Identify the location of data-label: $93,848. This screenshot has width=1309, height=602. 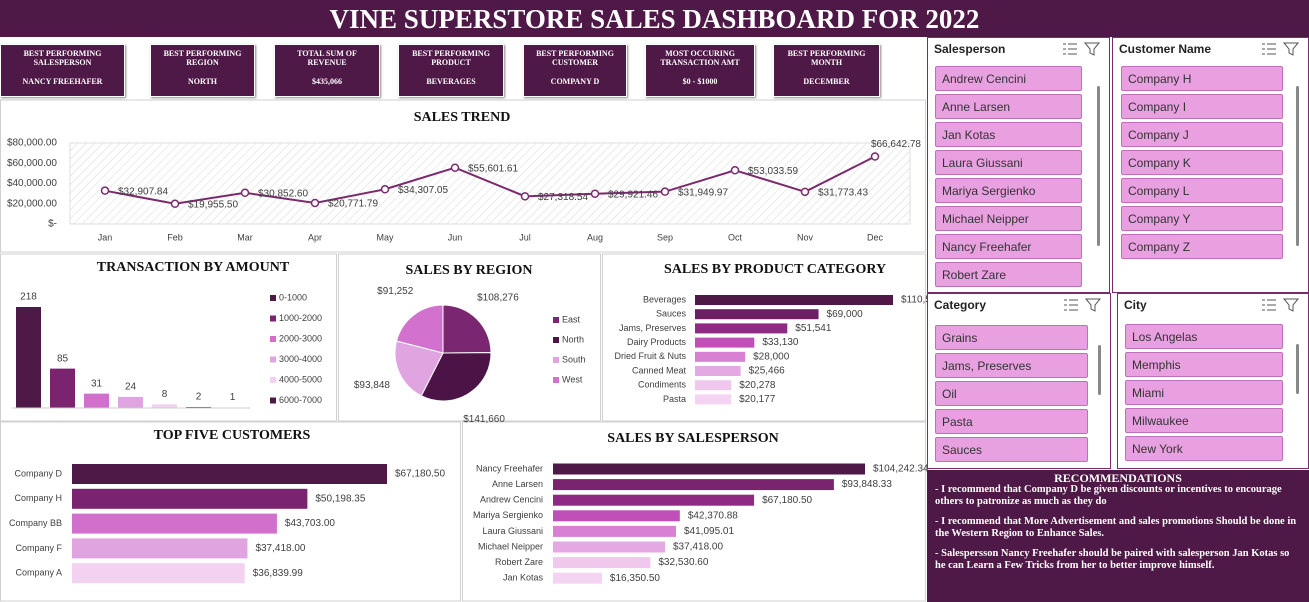
(372, 385).